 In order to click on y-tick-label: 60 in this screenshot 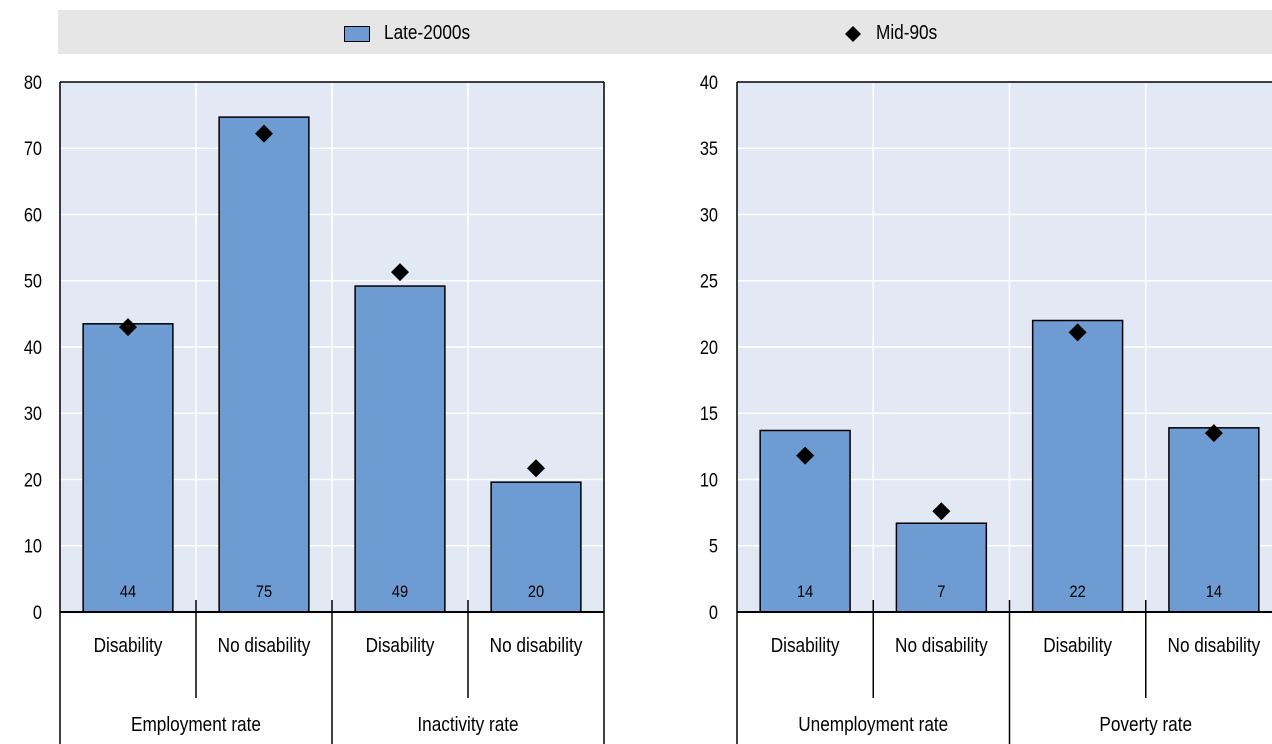, I will do `click(33, 214)`.